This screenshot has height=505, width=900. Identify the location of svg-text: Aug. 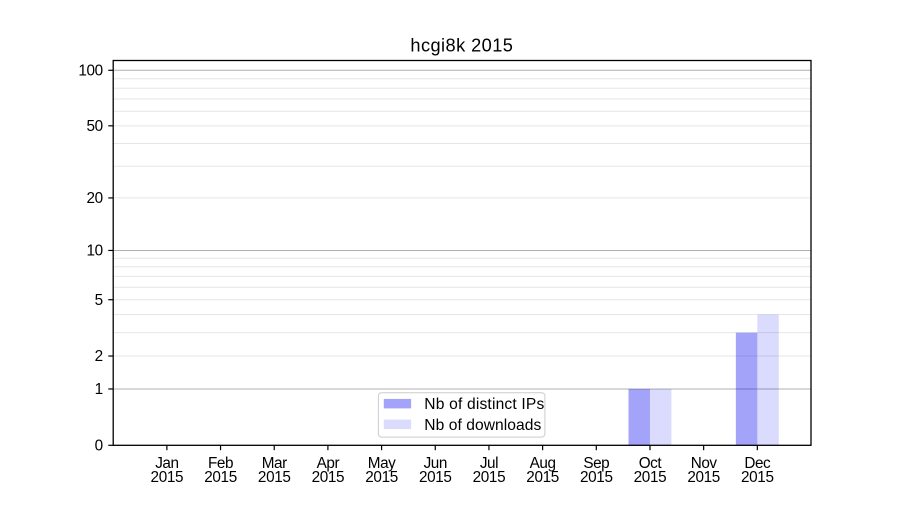
(543, 463).